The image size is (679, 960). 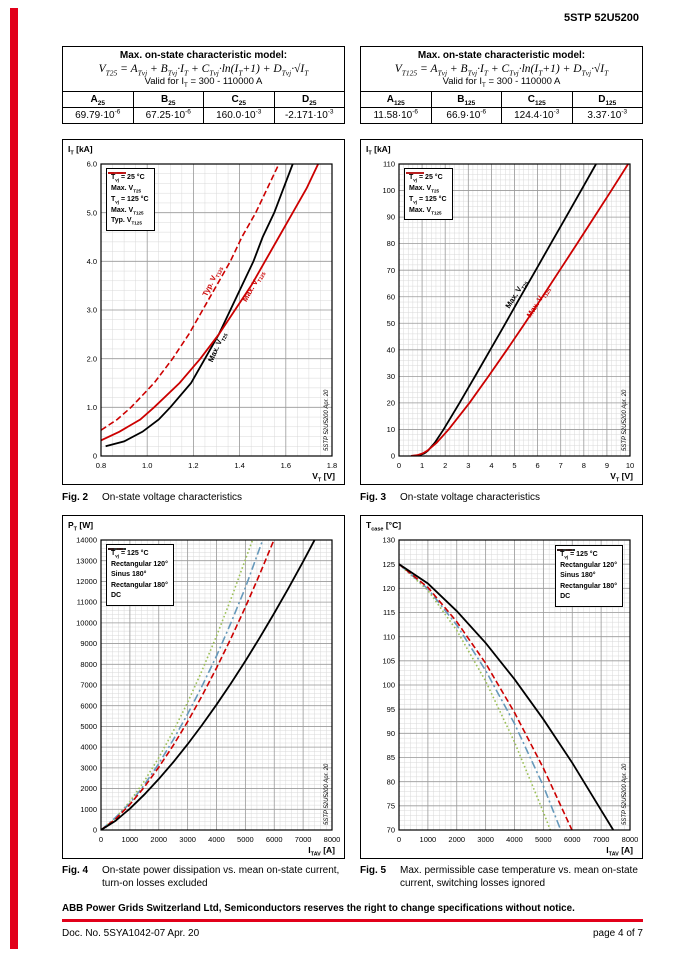 What do you see at coordinates (88, 664) in the screenshot?
I see `y-tick-label: 8000` at bounding box center [88, 664].